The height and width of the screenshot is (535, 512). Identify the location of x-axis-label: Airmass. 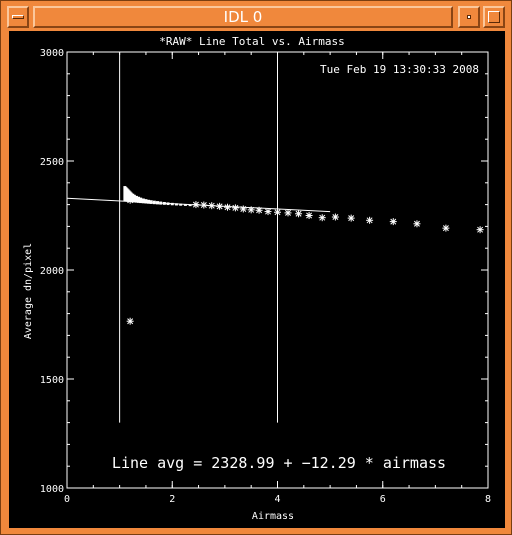
(273, 516).